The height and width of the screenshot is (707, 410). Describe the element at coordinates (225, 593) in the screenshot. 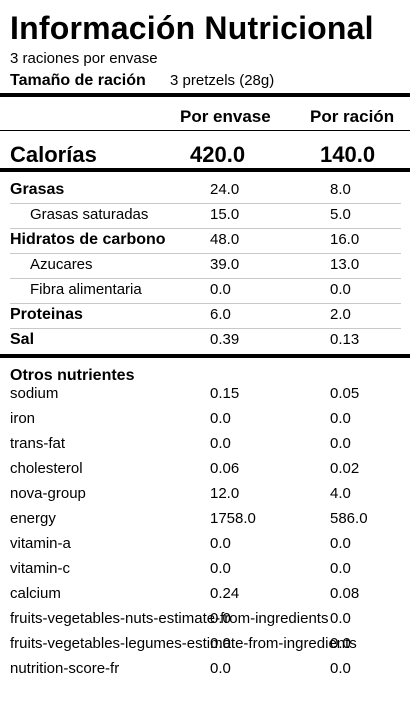

I see `nutrient-per-package: 0.24` at that location.